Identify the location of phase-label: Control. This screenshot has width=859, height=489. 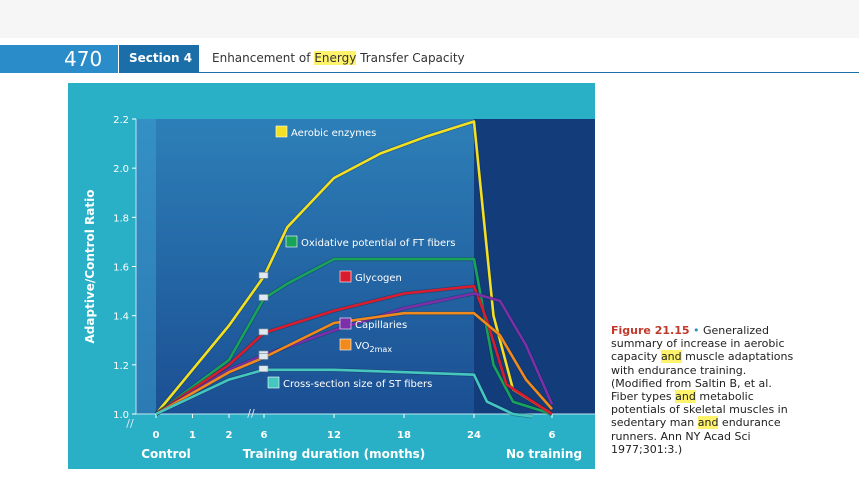
(166, 454).